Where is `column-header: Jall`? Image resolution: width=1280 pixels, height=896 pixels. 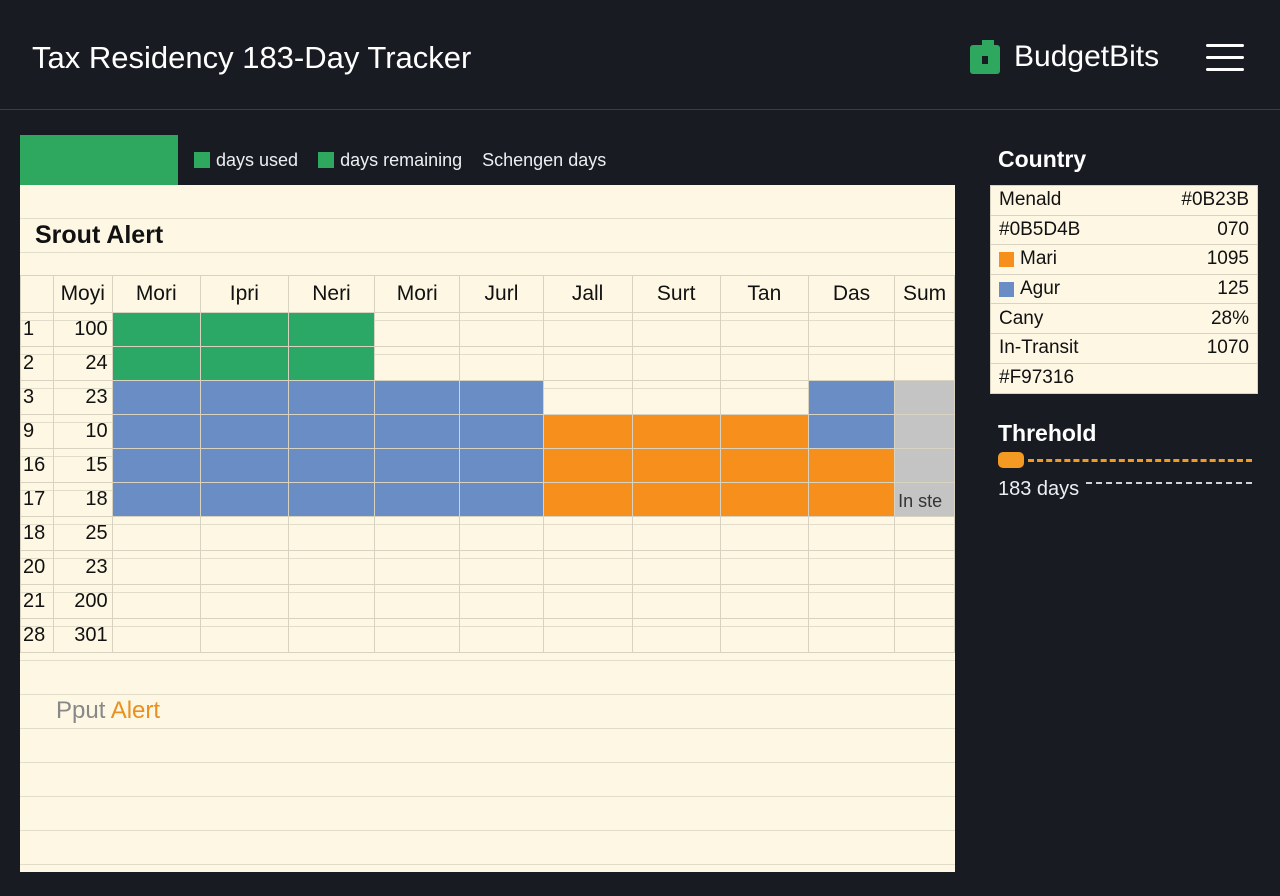
column-header: Jall is located at coordinates (587, 294).